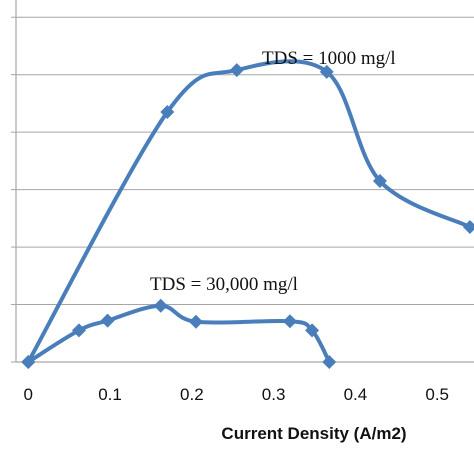  I want to click on x-tick-labels: 0 0.1 0.2 0.3 0.4 0.5, so click(236, 394).